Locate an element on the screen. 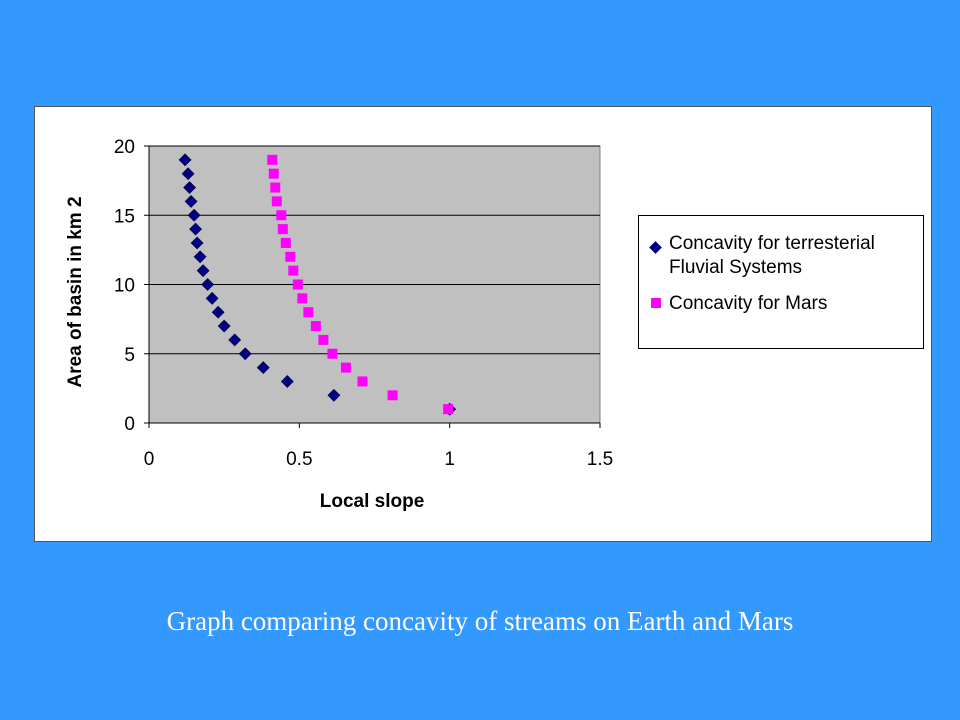 This screenshot has height=720, width=960. x-tick-label: 1 is located at coordinates (449, 459).